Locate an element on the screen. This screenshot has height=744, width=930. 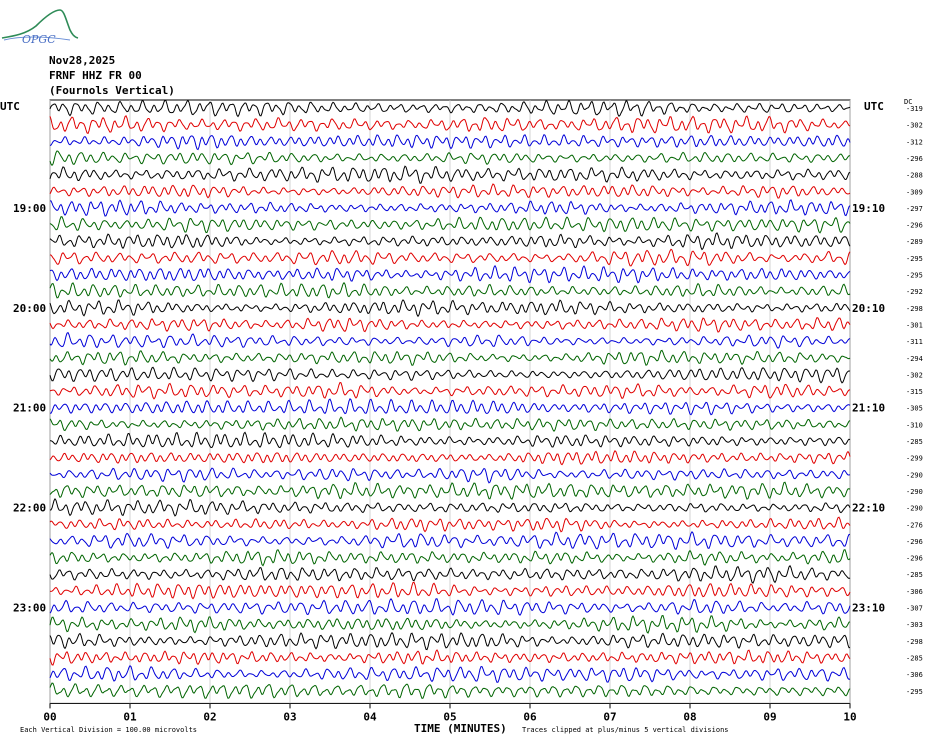
right-hour-label: 20:10 is located at coordinates (868, 308).